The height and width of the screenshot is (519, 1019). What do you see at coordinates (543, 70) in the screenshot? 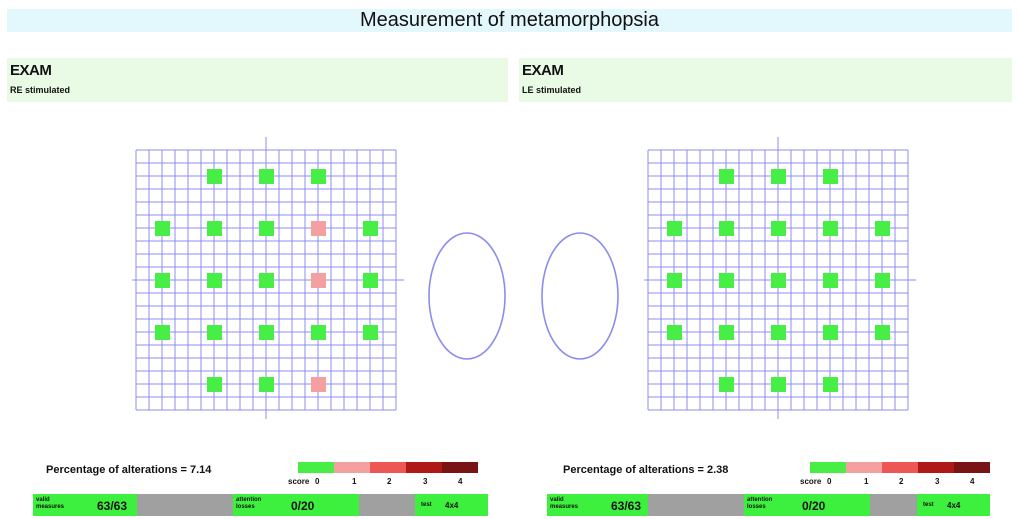
I see `left-eye-exam-title: EXAM` at bounding box center [543, 70].